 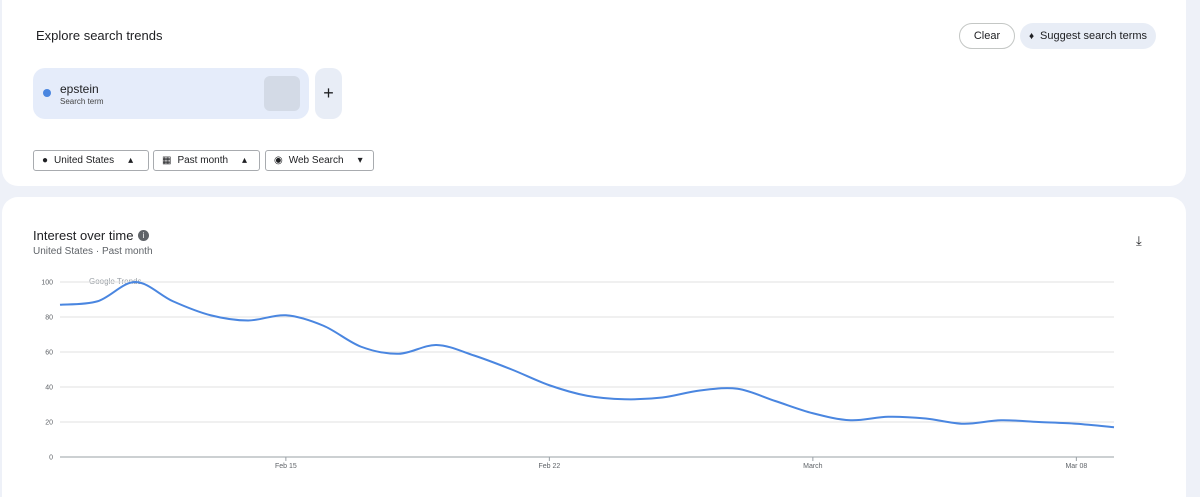 I want to click on add-term: +, so click(x=328, y=93).